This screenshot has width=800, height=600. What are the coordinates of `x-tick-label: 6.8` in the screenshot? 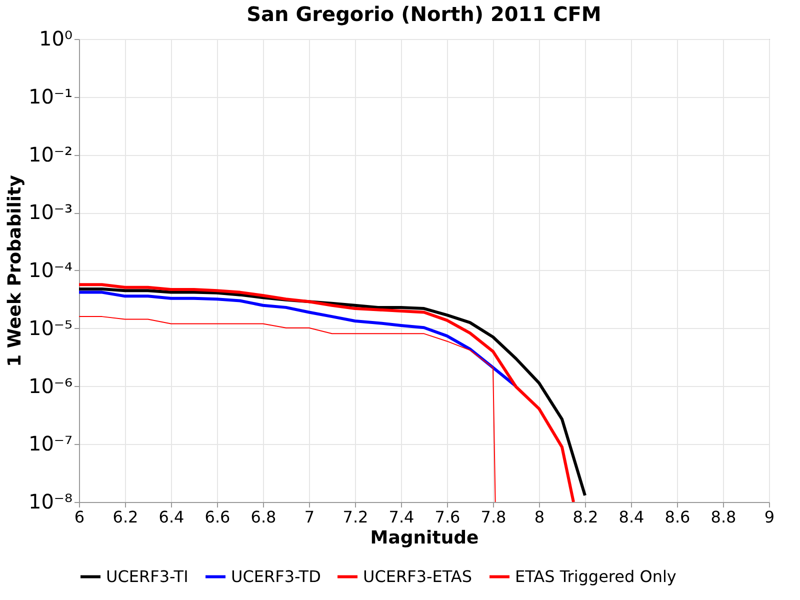 It's located at (263, 517).